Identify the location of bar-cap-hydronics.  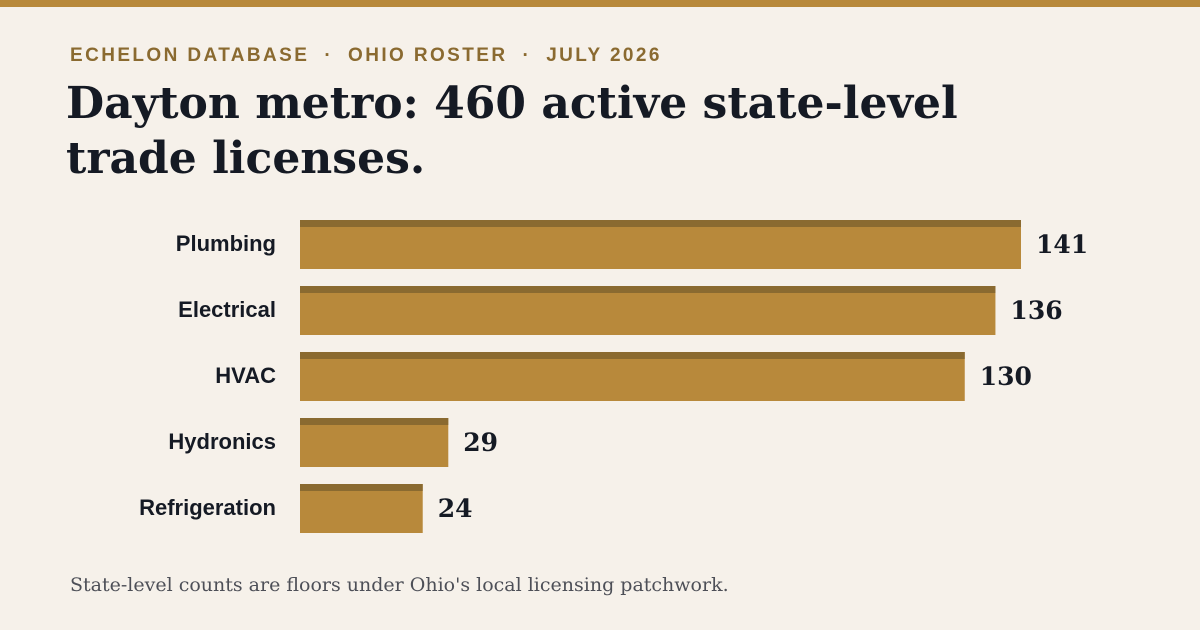
(374, 421).